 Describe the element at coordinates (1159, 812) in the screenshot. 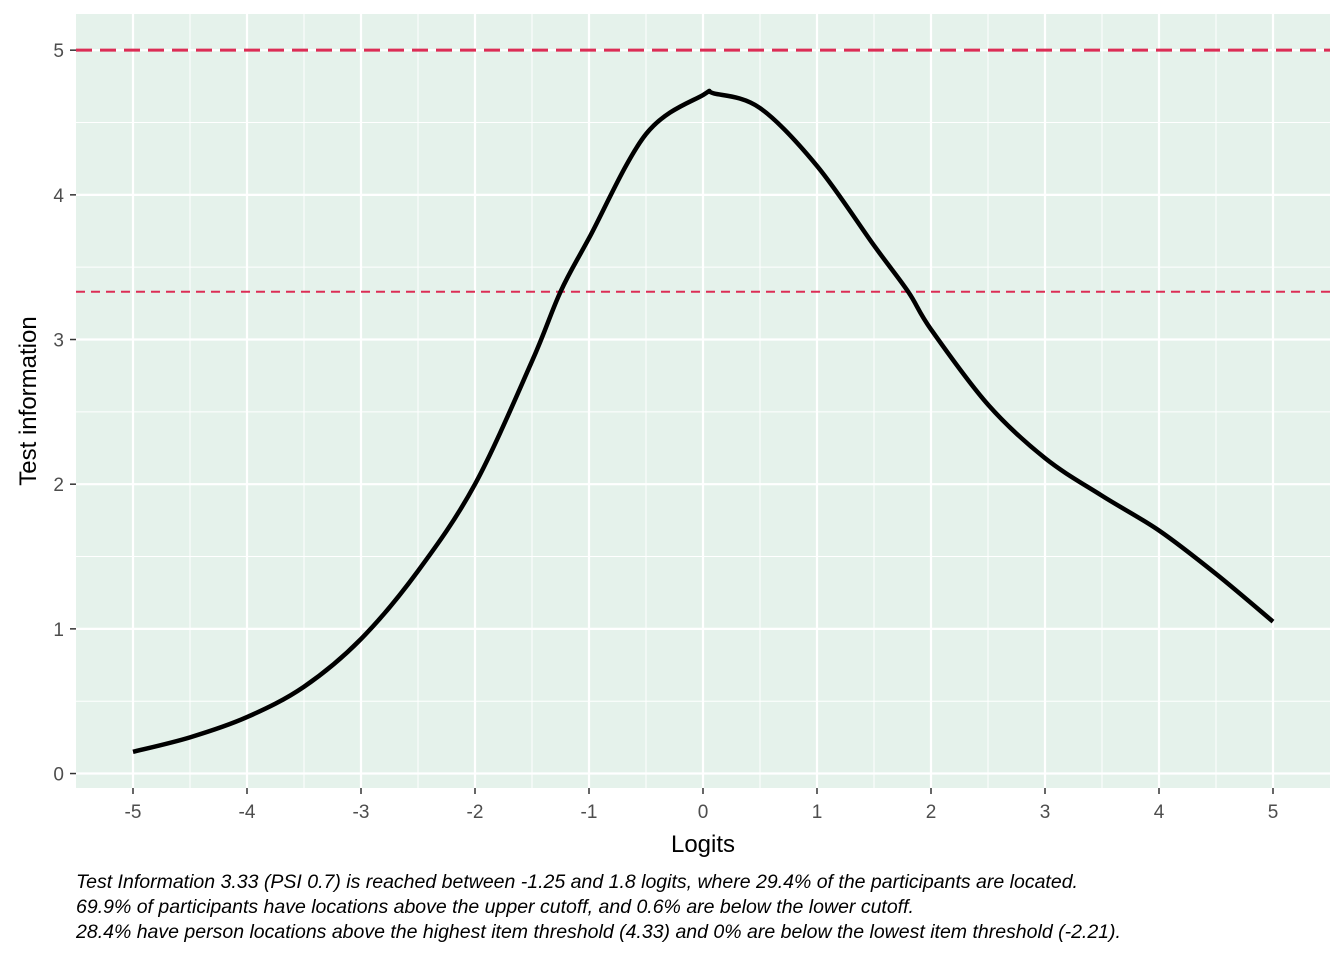

I see `x-tick-label: 4` at that location.